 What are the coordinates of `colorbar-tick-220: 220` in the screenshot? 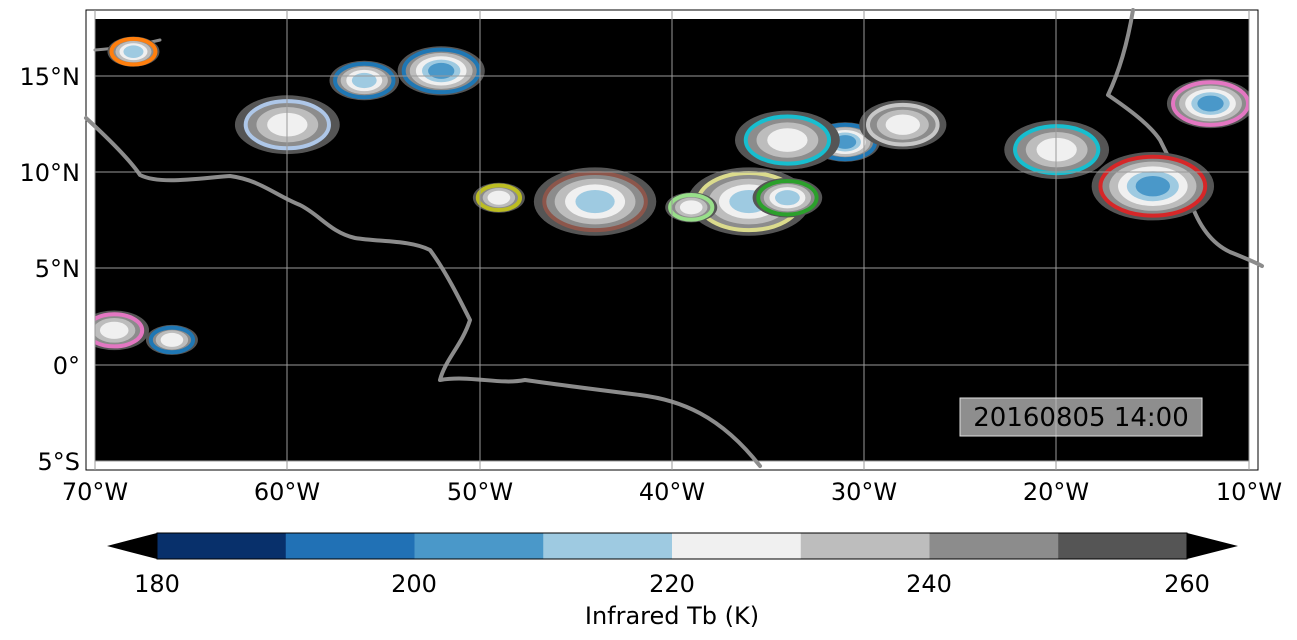 It's located at (672, 584).